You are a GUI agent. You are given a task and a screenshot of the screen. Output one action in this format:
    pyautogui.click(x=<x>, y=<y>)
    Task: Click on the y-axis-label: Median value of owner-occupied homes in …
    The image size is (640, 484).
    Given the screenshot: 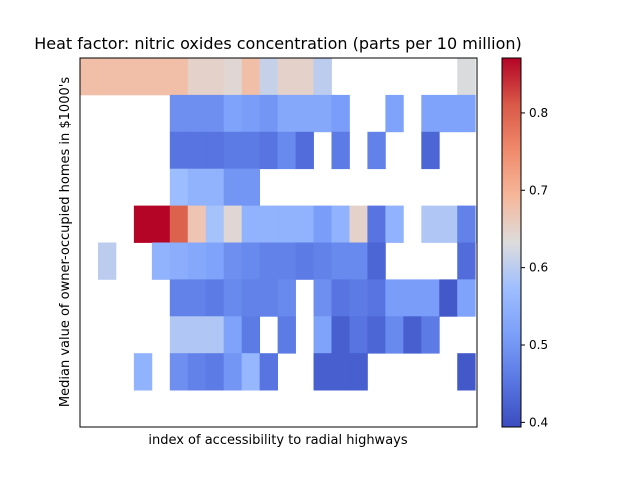 What is the action you would take?
    pyautogui.click(x=65, y=242)
    